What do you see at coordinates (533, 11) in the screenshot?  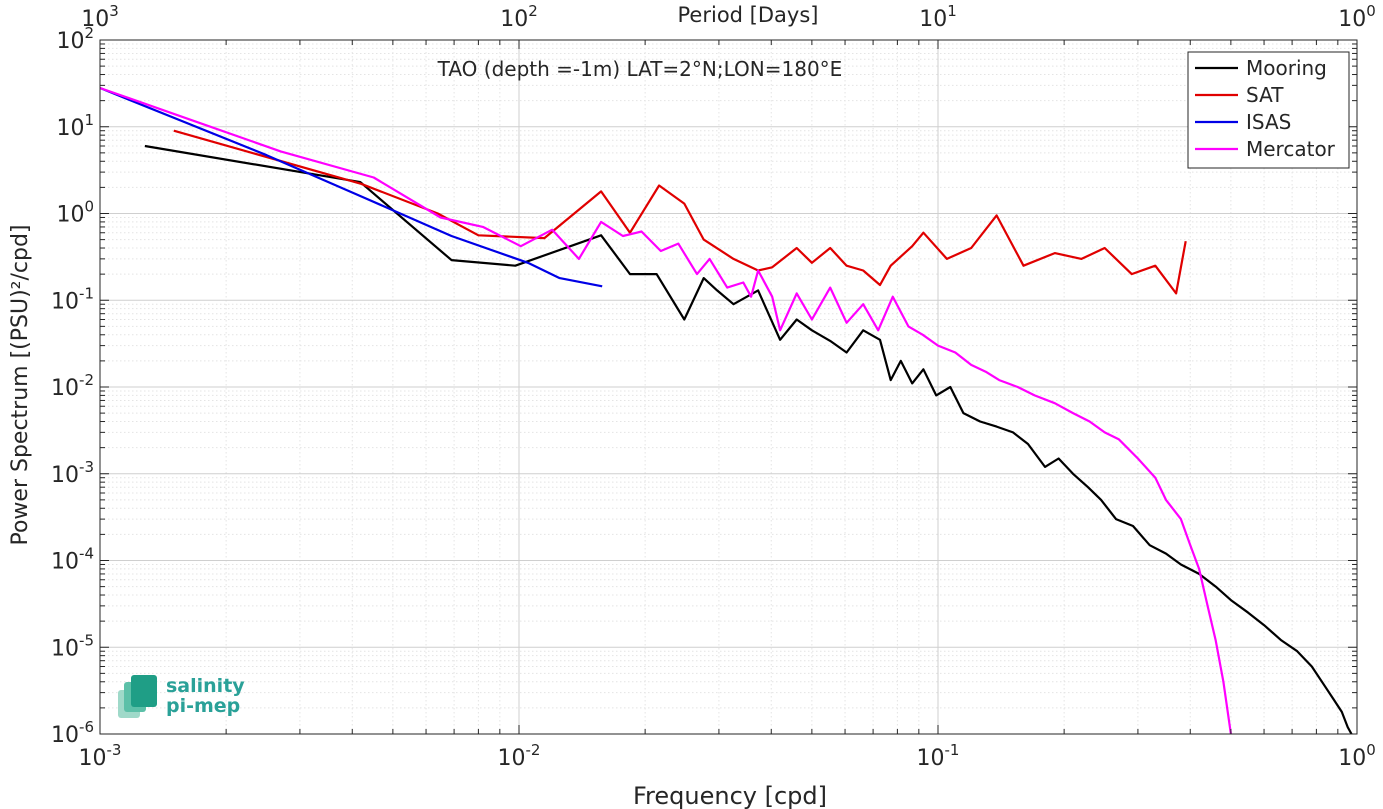 I see `top-x-tick-label-exponent: 2` at bounding box center [533, 11].